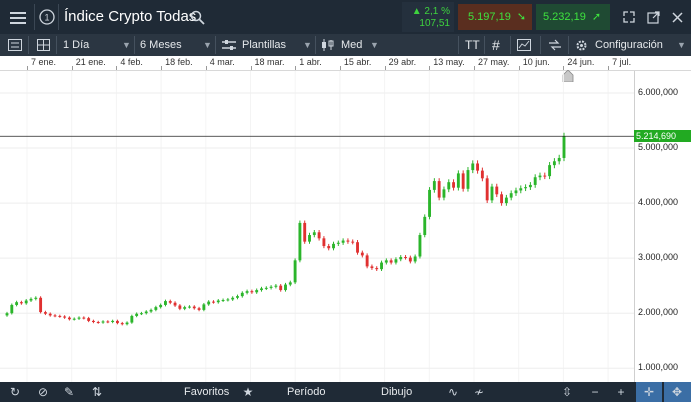 The image size is (691, 402). I want to click on search-icon, so click(197, 17).